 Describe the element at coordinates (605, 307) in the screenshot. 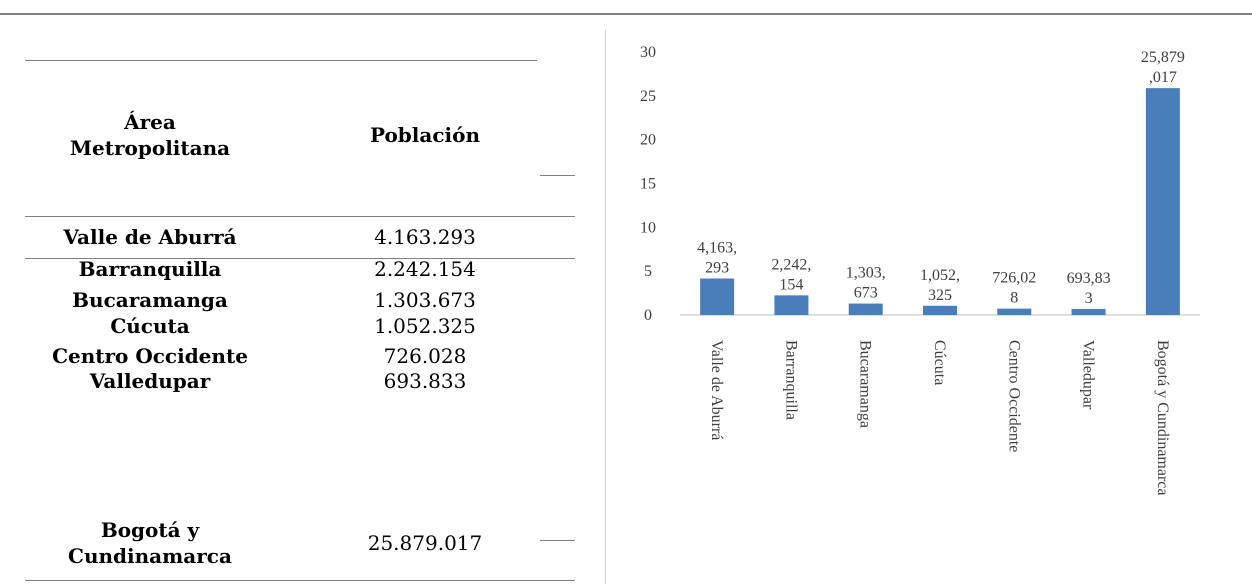

I see `chart-border` at that location.